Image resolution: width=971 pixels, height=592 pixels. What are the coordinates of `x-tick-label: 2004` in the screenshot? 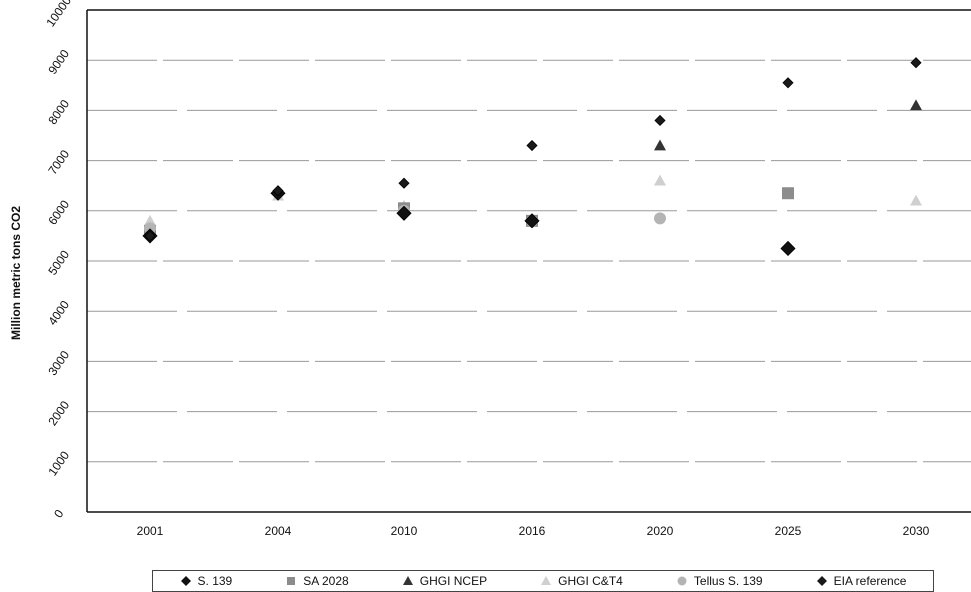 It's located at (278, 531).